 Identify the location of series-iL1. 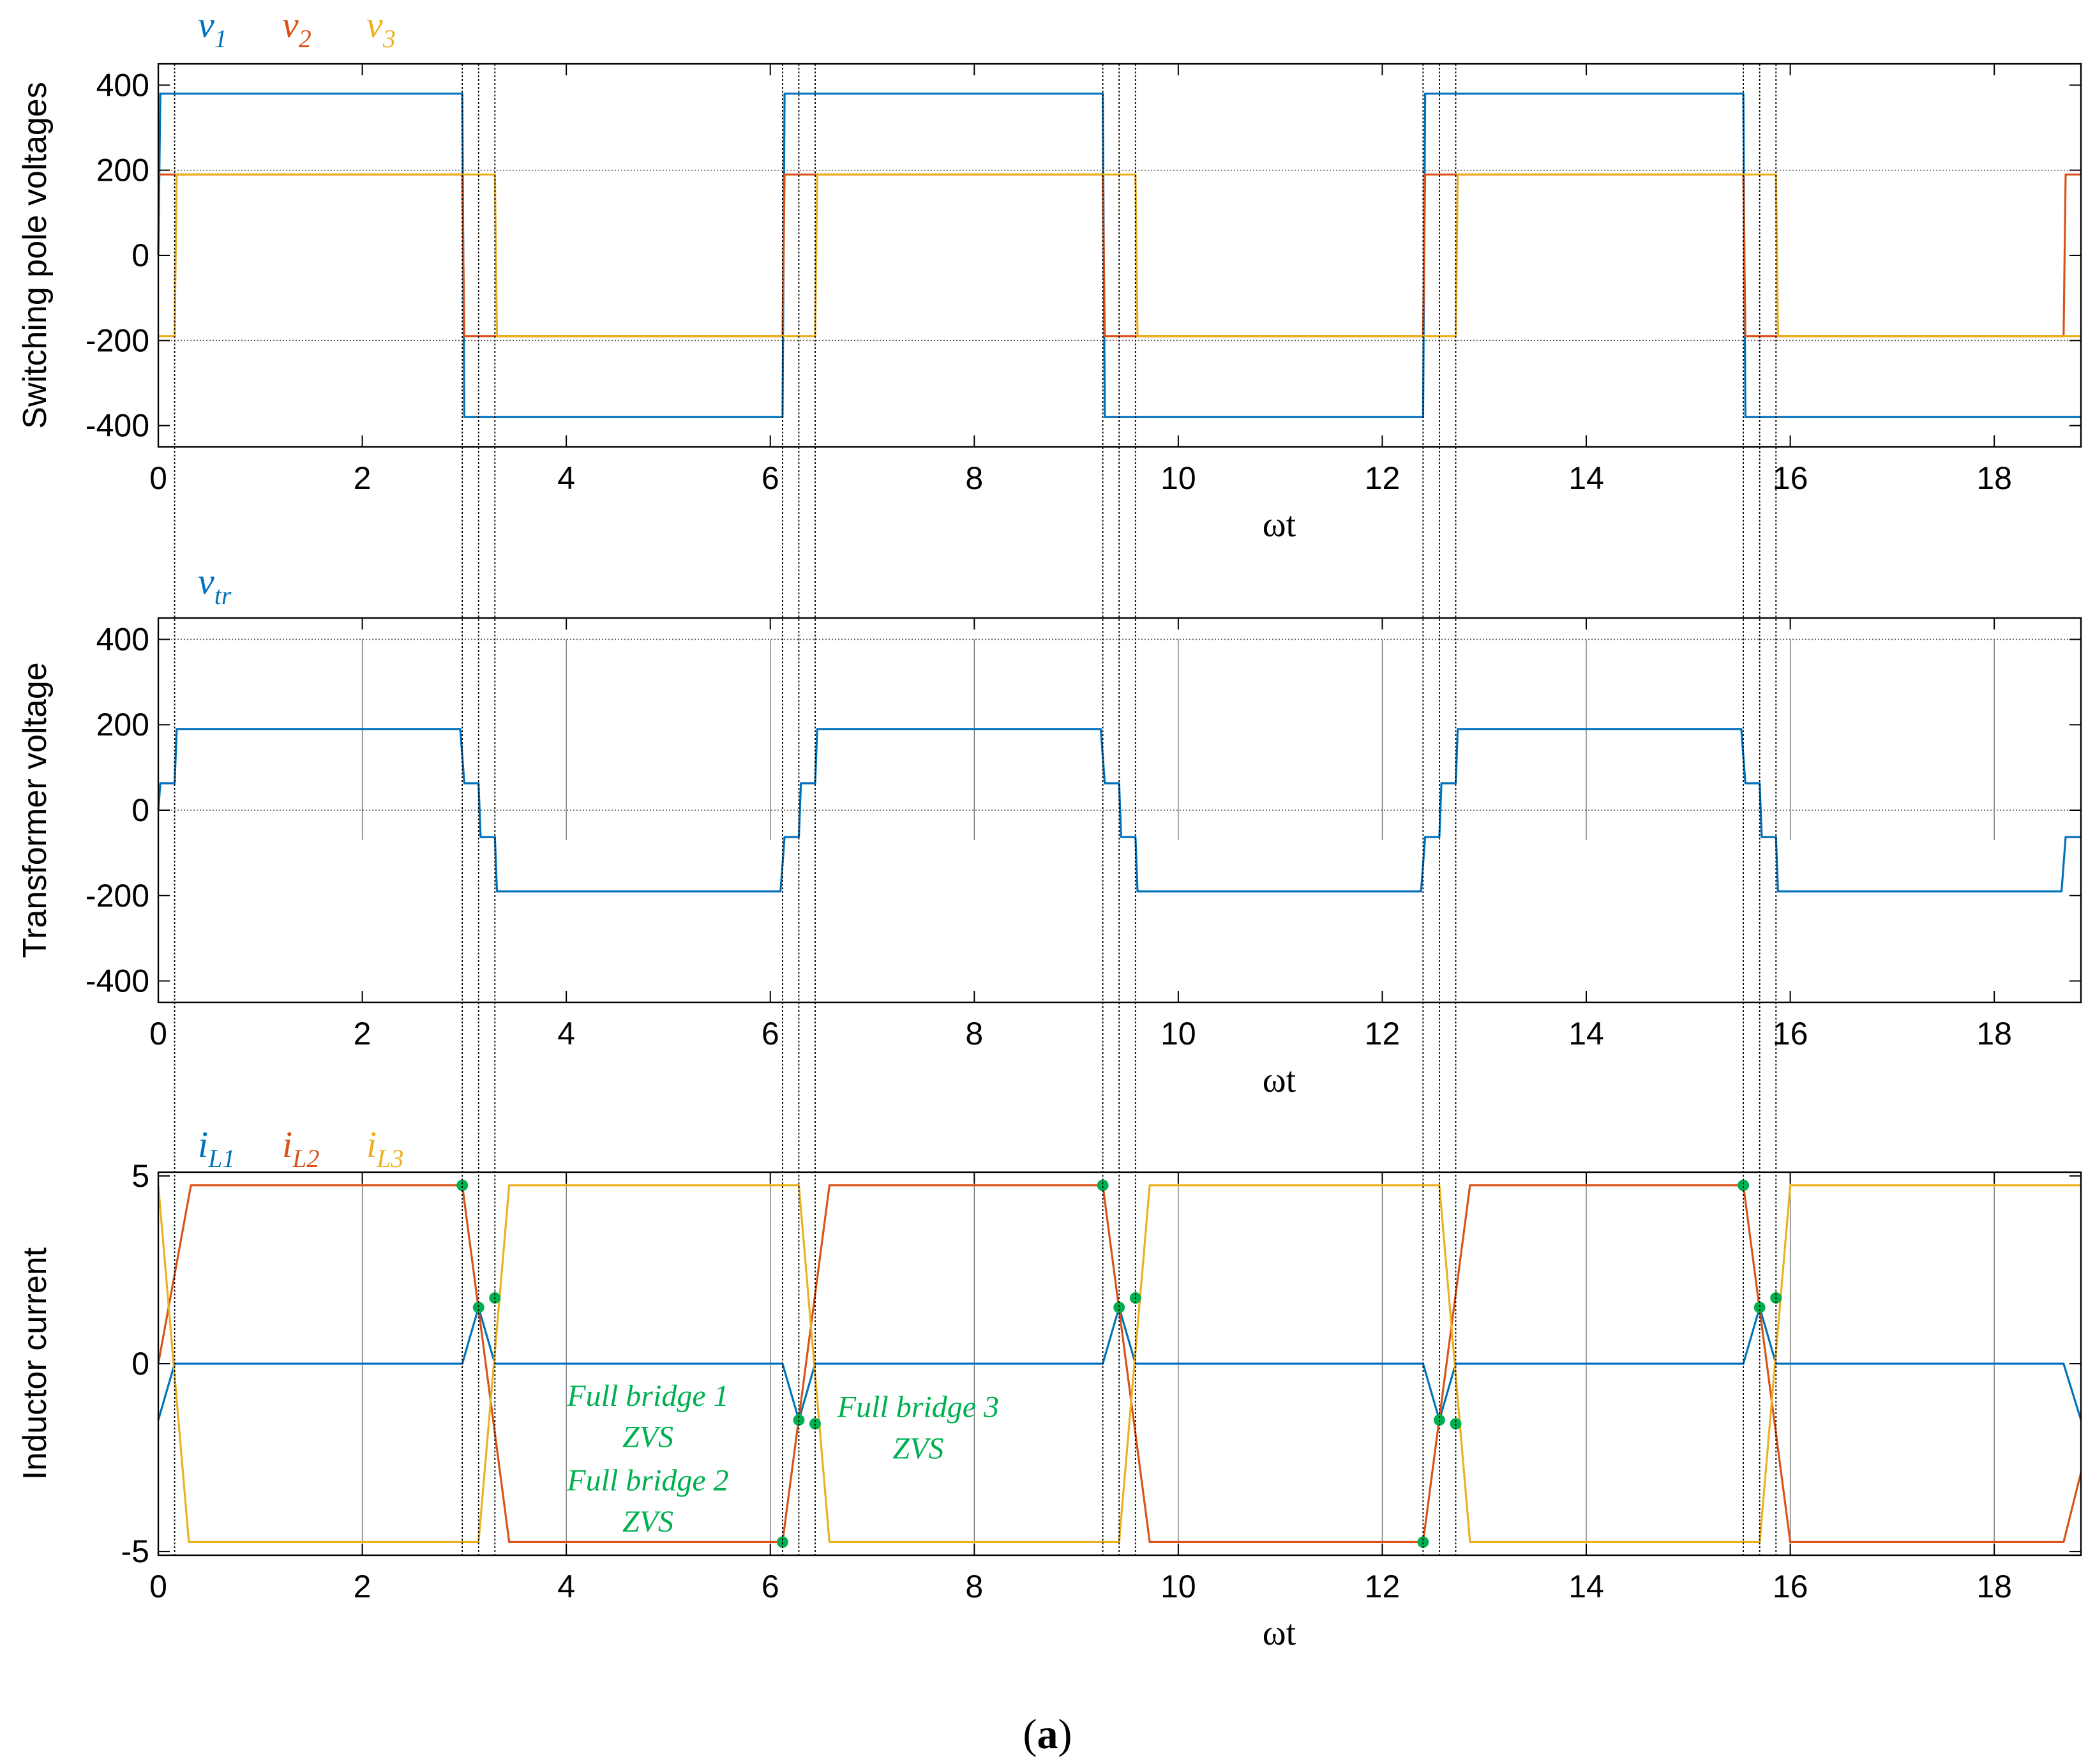
(1120, 1363).